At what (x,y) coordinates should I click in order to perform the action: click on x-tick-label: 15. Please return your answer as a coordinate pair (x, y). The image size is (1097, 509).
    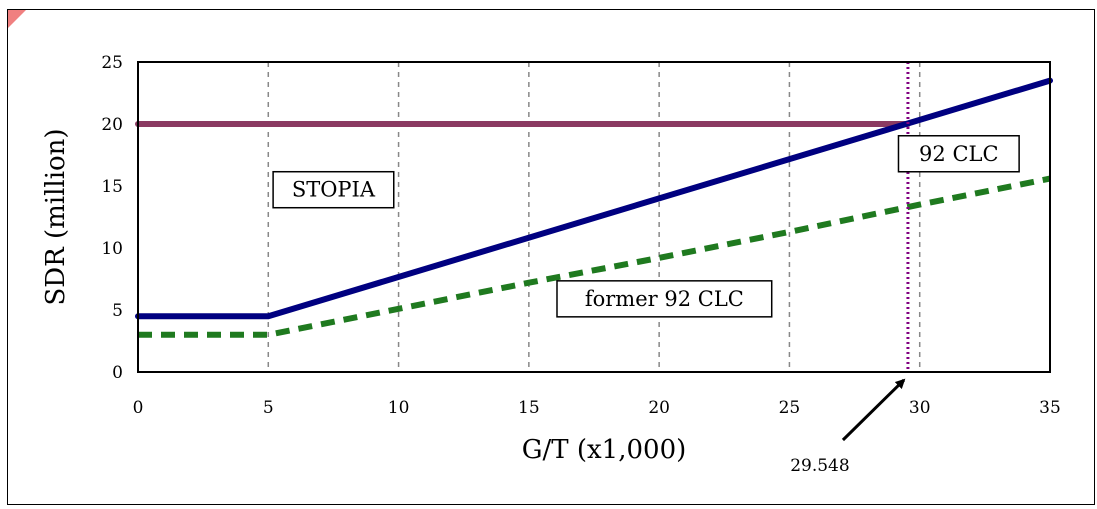
    Looking at the image, I should click on (529, 408).